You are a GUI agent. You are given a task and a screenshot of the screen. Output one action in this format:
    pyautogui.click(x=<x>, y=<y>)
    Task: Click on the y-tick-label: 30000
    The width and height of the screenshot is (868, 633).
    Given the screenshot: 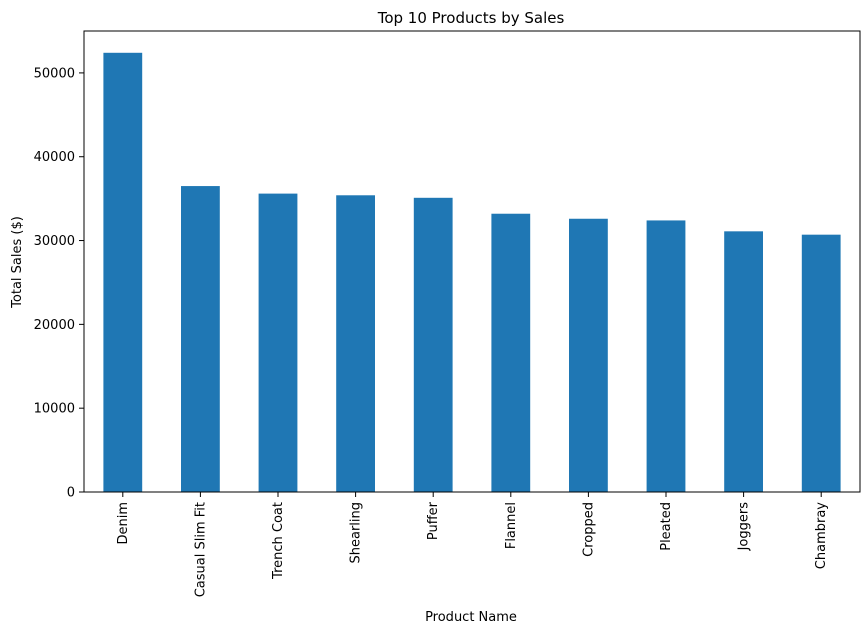 What is the action you would take?
    pyautogui.click(x=54, y=241)
    